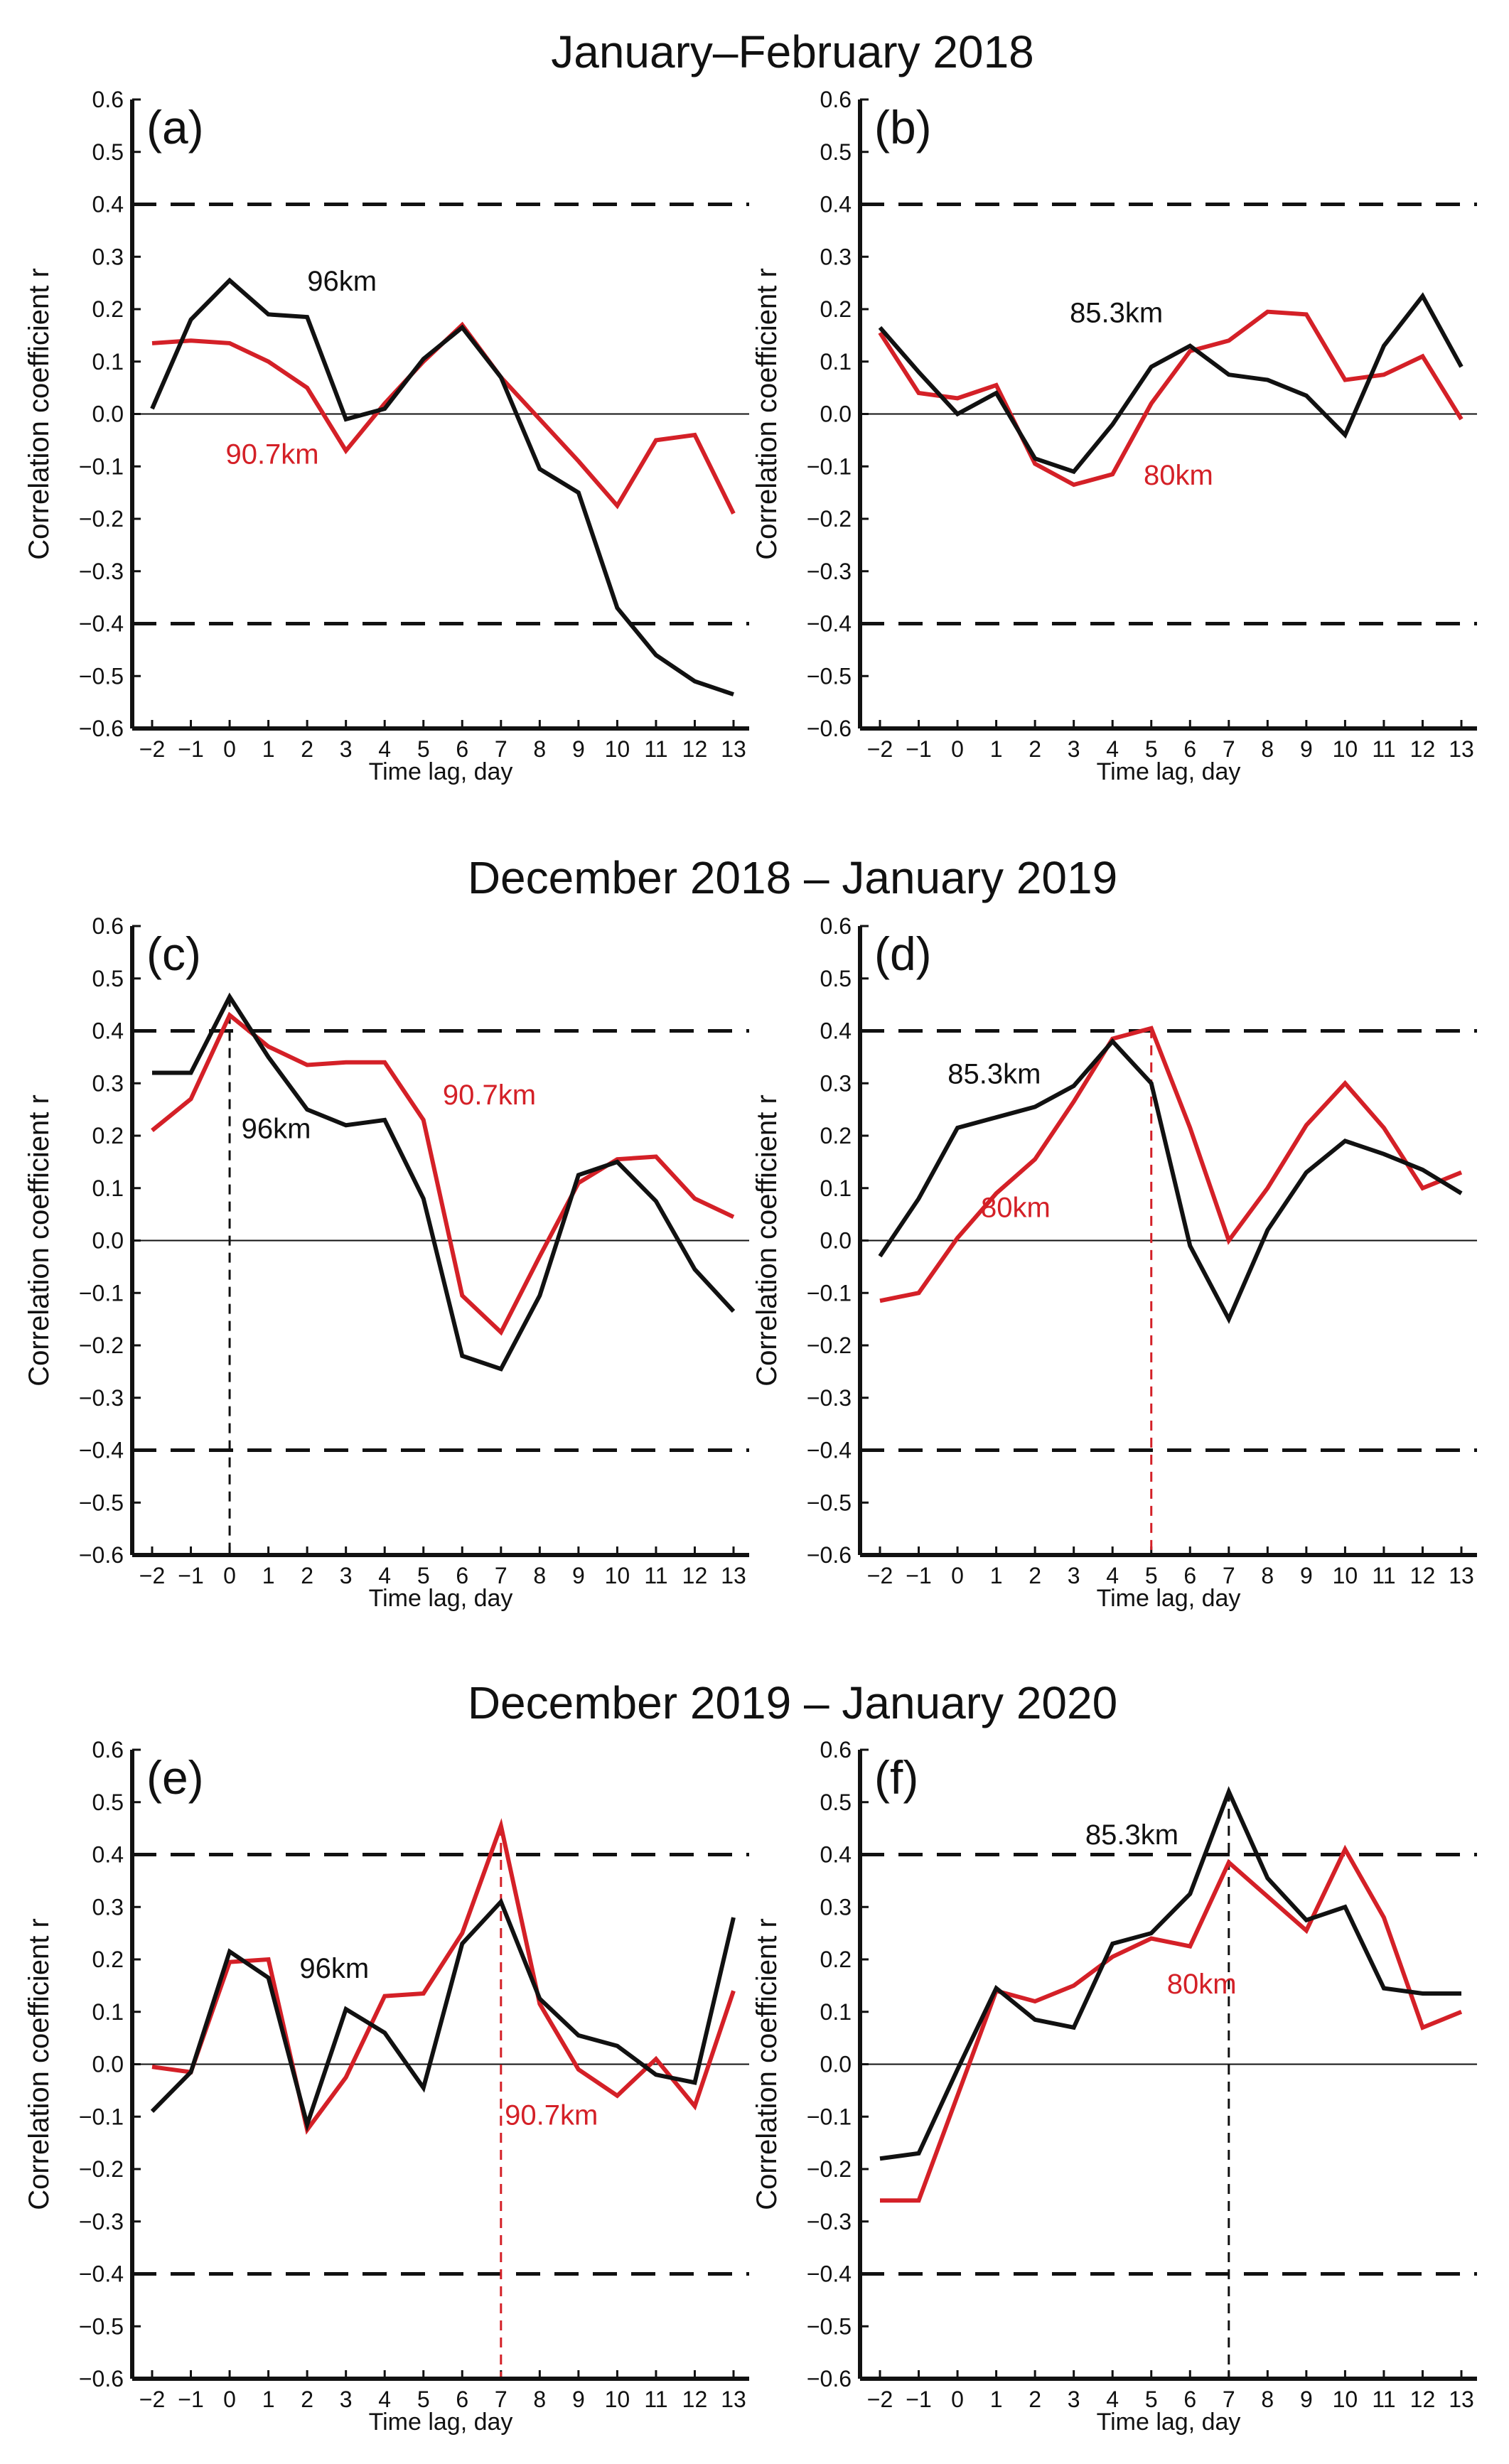 This screenshot has height=2464, width=1509. What do you see at coordinates (173, 953) in the screenshot?
I see `panel-label: (c)` at bounding box center [173, 953].